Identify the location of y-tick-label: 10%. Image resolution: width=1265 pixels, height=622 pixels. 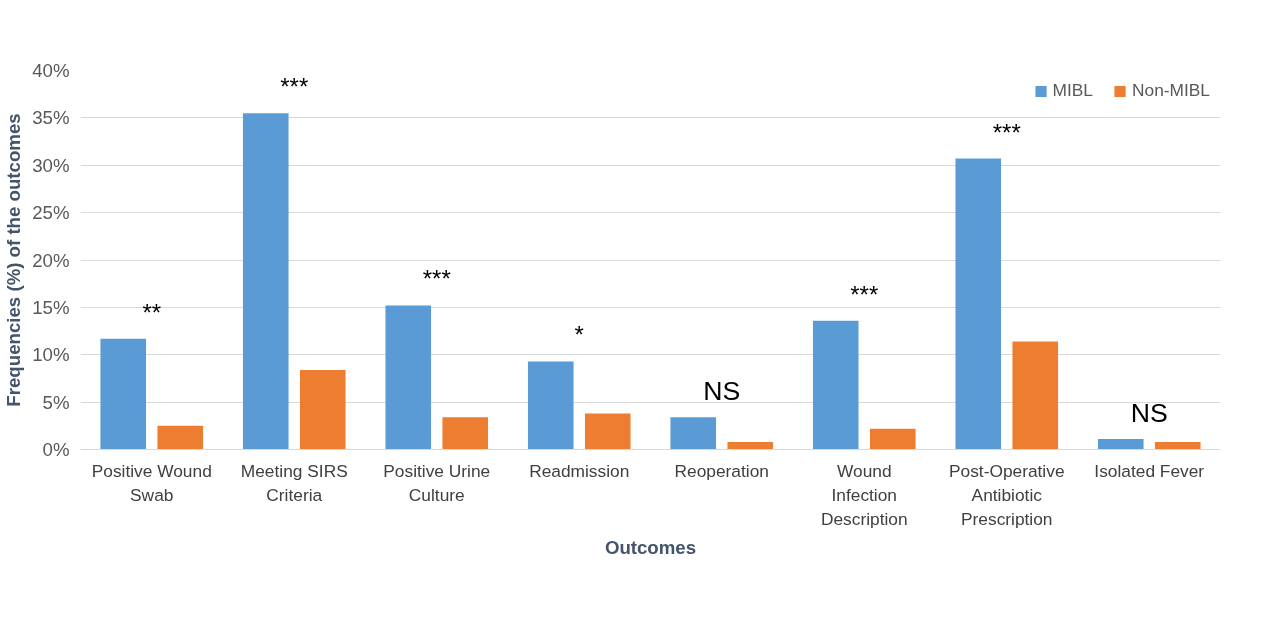
(51, 355).